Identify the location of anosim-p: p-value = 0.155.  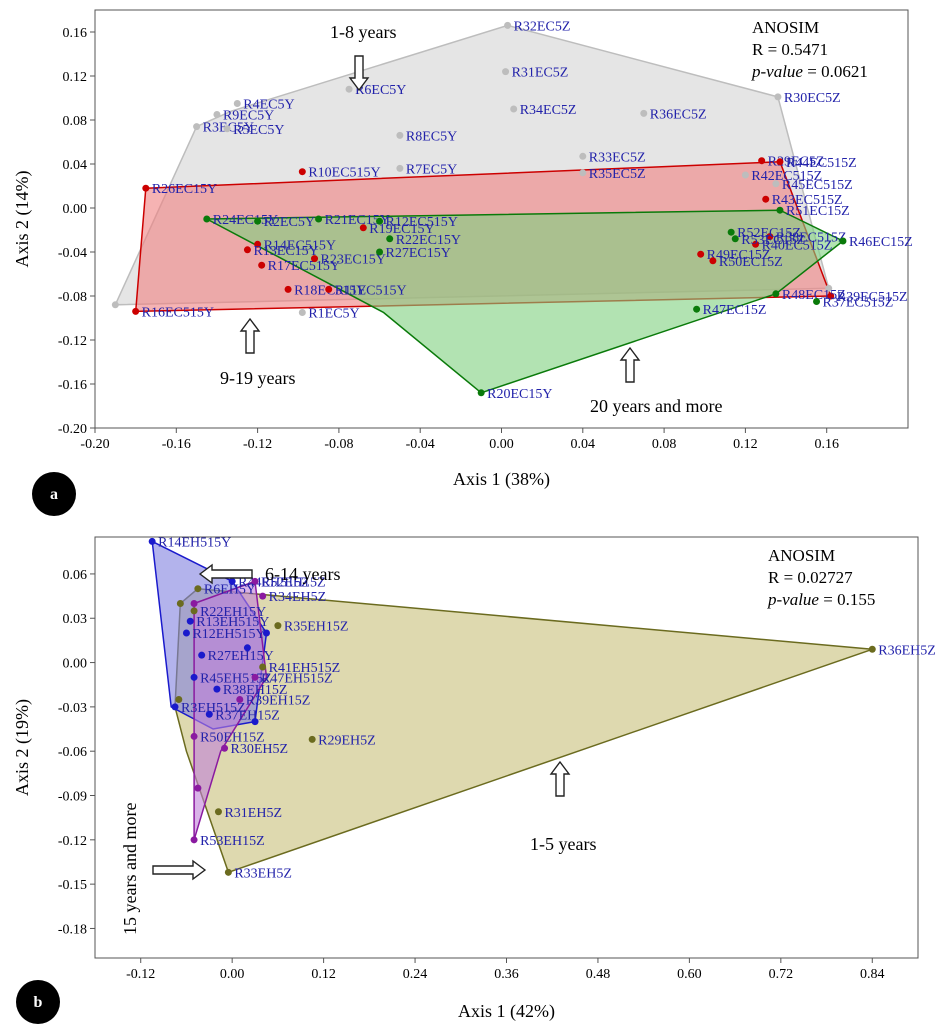
(821, 599).